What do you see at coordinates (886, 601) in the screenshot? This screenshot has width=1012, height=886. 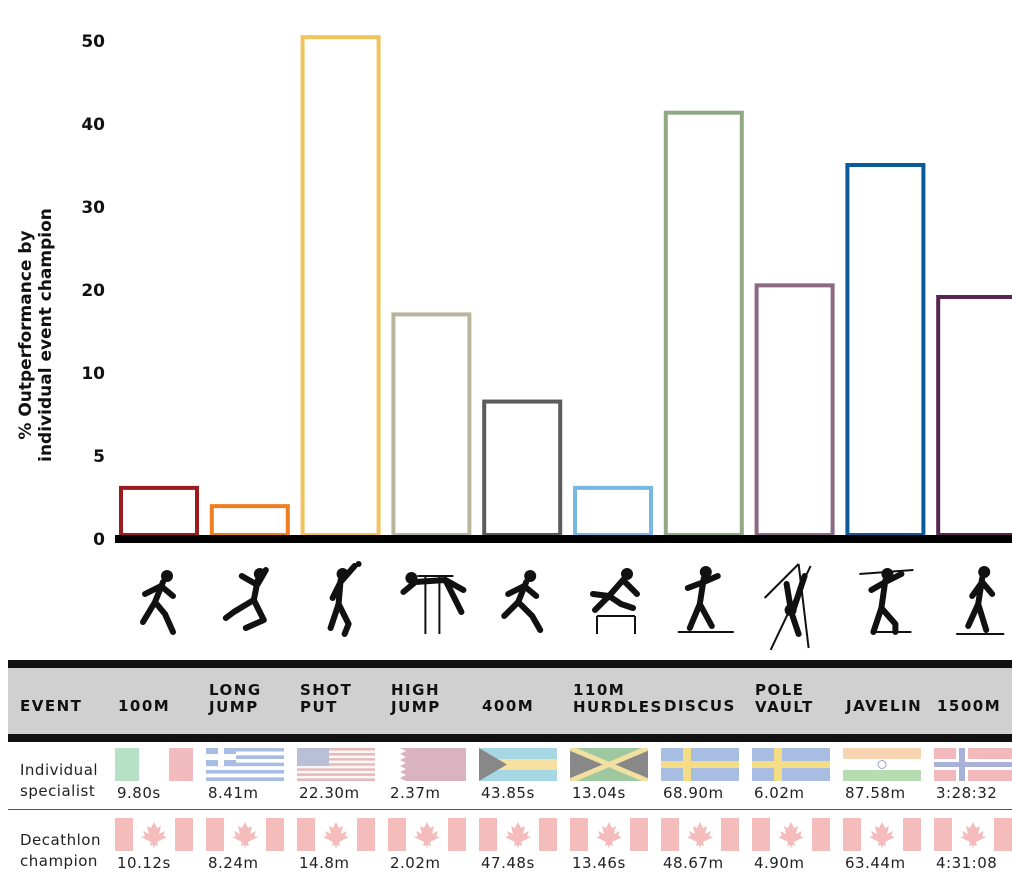 I see `javelin-thrower-icon` at bounding box center [886, 601].